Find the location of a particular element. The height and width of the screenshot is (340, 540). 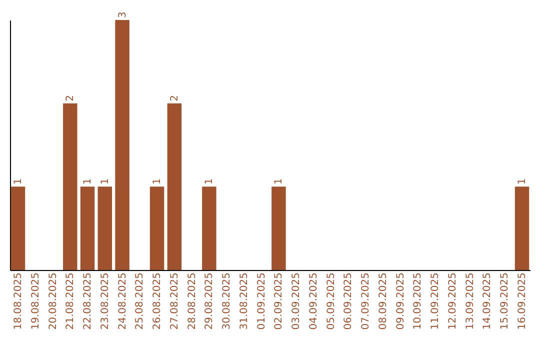

x-tick-label: 22.08.2025 is located at coordinates (88, 301).